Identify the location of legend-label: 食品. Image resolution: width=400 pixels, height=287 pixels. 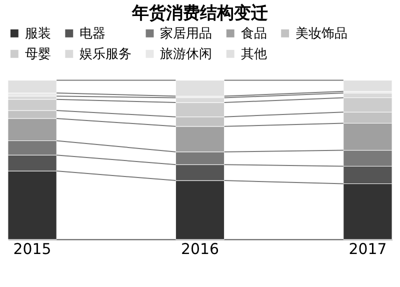
(253, 34).